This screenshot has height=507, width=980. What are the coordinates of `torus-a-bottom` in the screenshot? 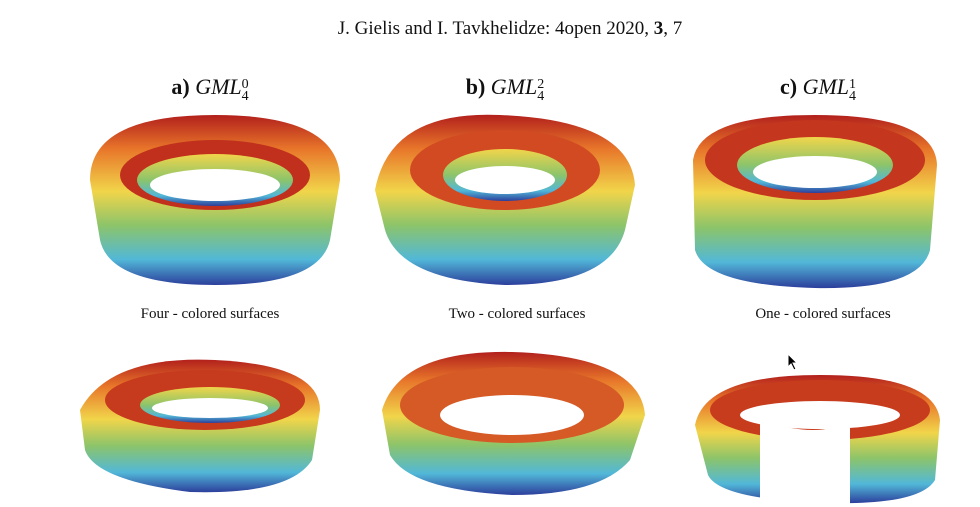 It's located at (200, 426).